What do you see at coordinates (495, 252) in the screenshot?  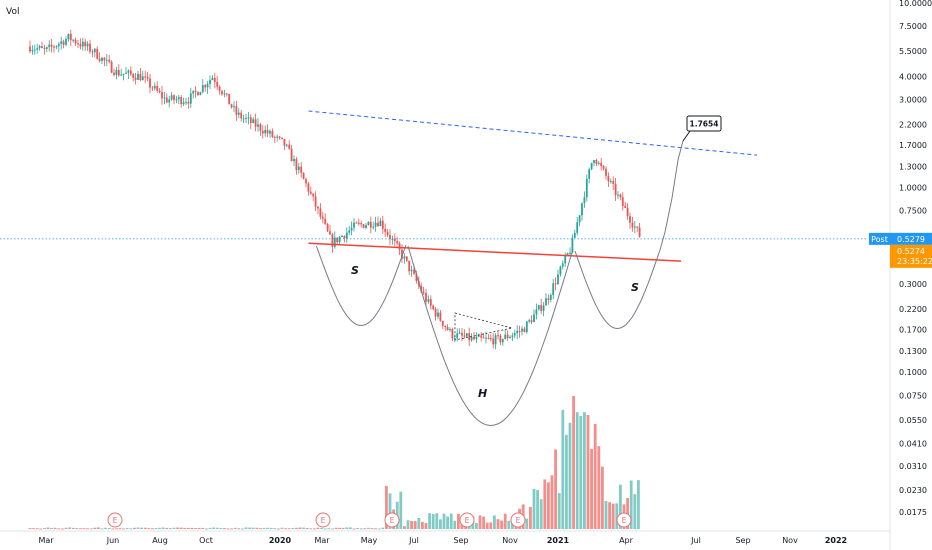 I see `neckline-line` at bounding box center [495, 252].